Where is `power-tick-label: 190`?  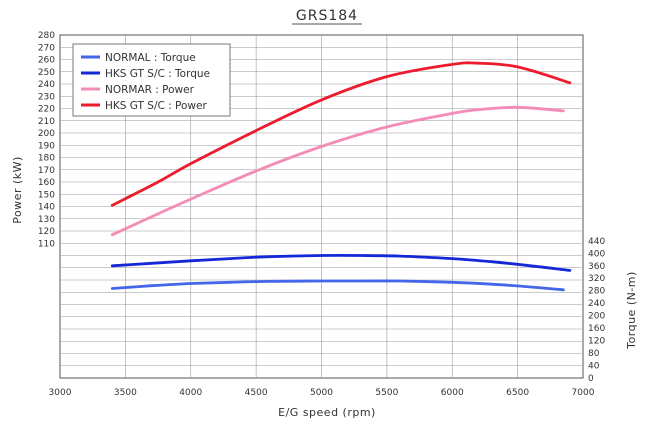 power-tick-label: 190 is located at coordinates (46, 146).